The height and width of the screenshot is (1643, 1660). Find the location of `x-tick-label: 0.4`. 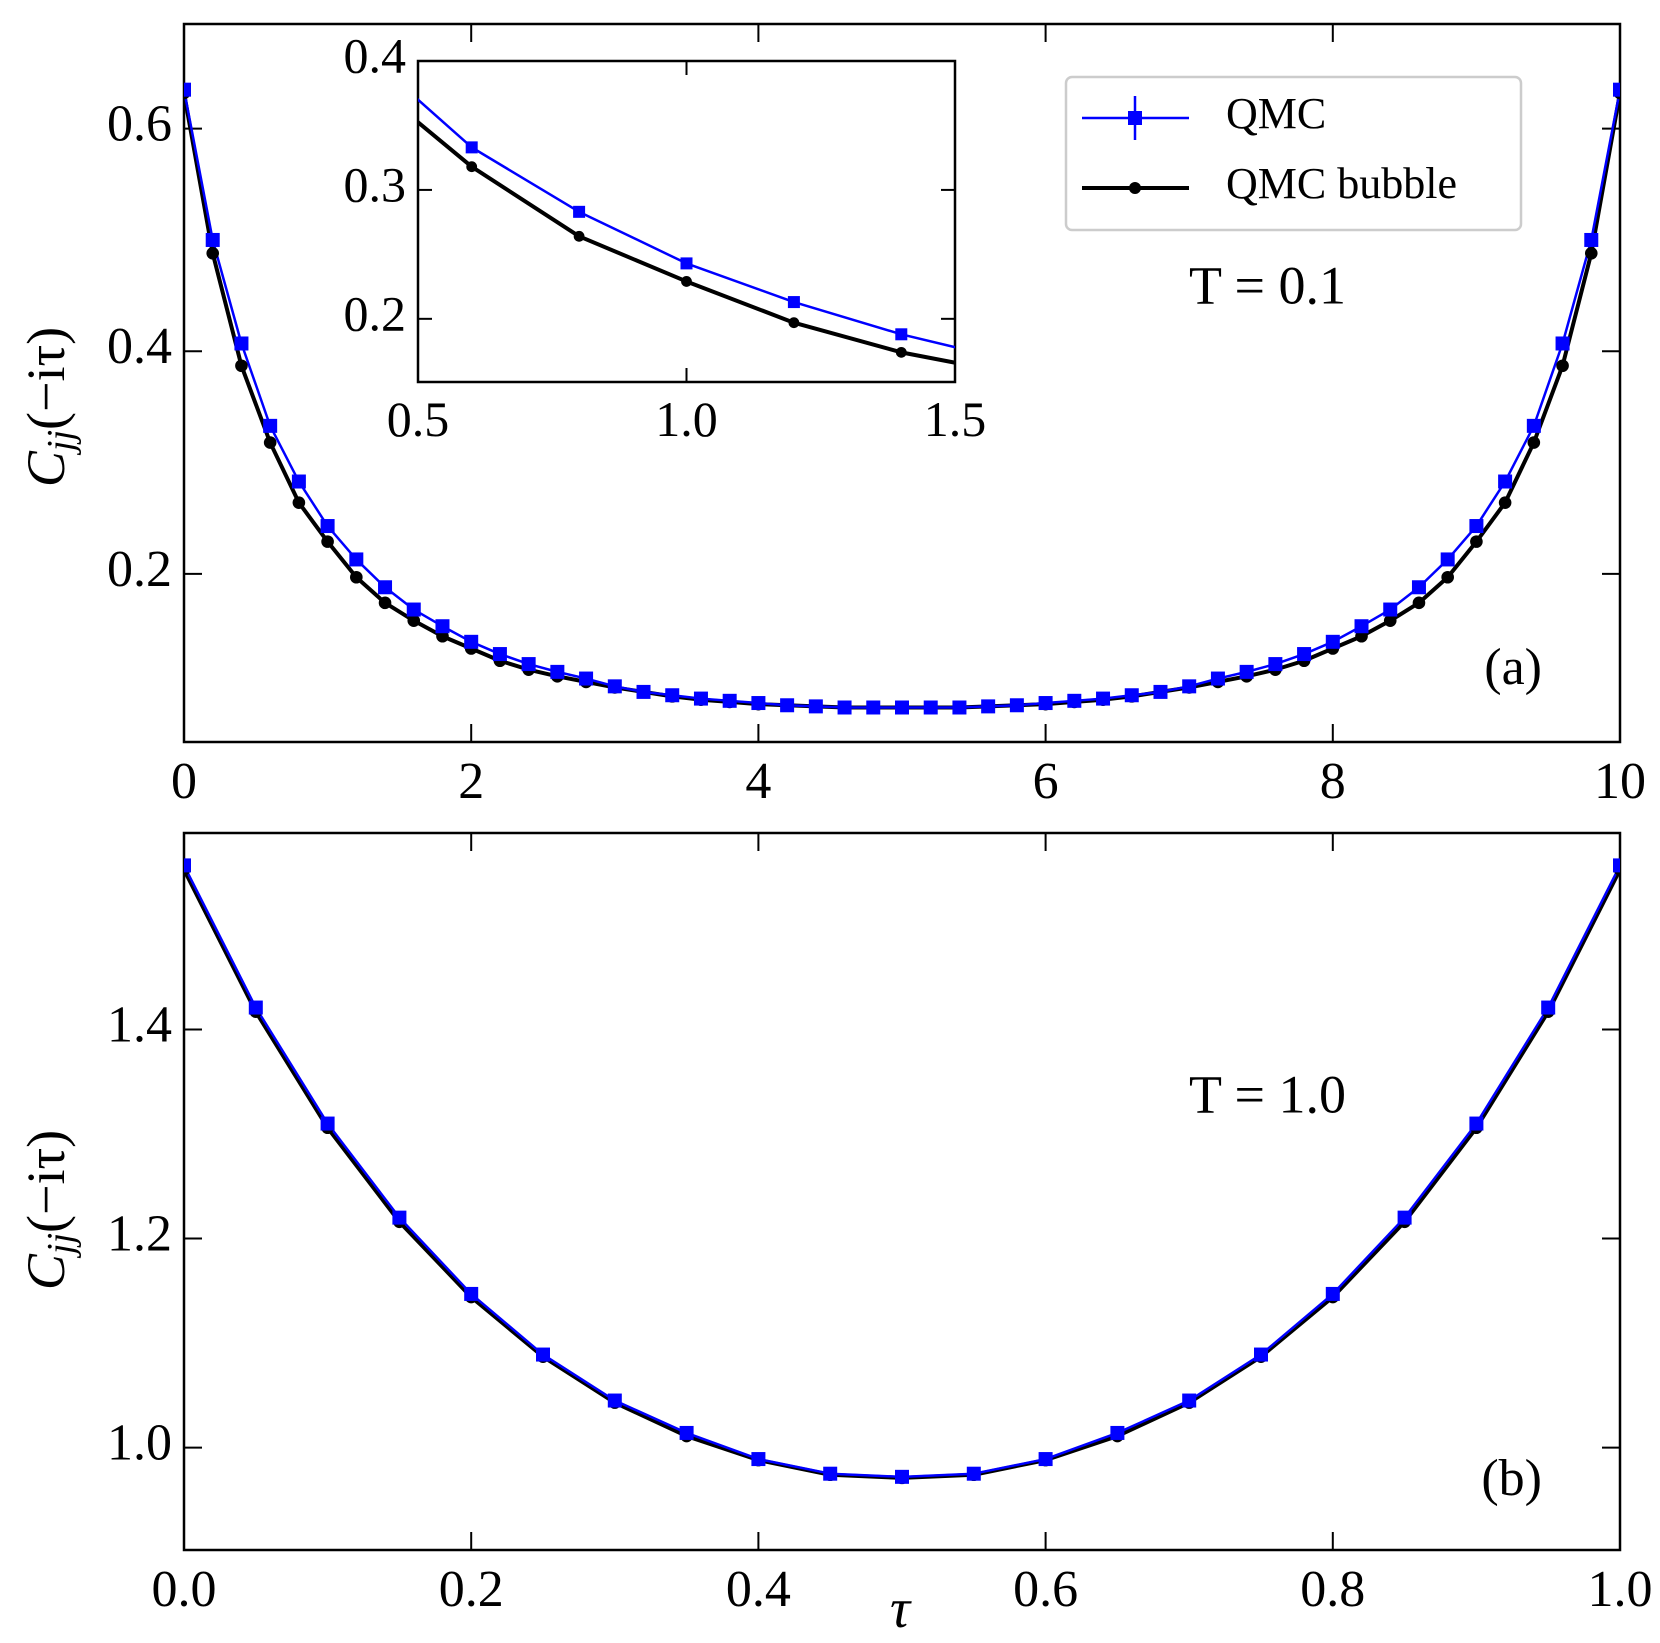

x-tick-label: 0.4 is located at coordinates (758, 1589).